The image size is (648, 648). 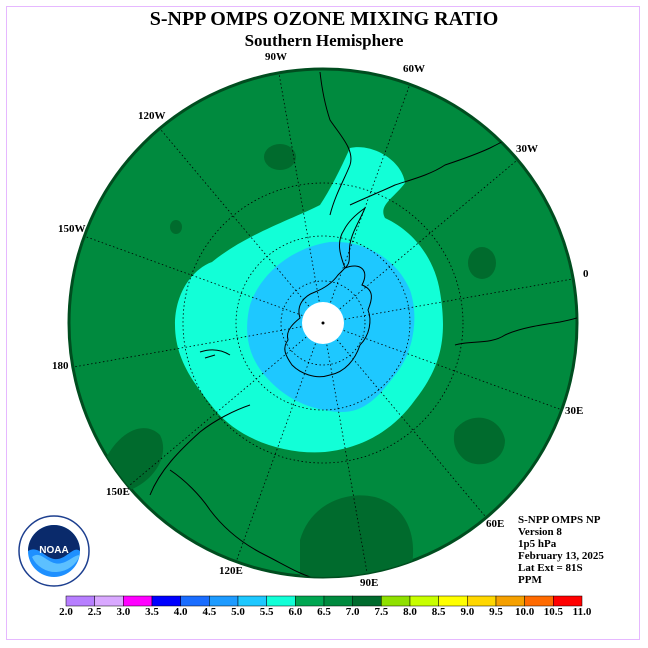 I want to click on antarctica-coast, so click(x=328, y=321).